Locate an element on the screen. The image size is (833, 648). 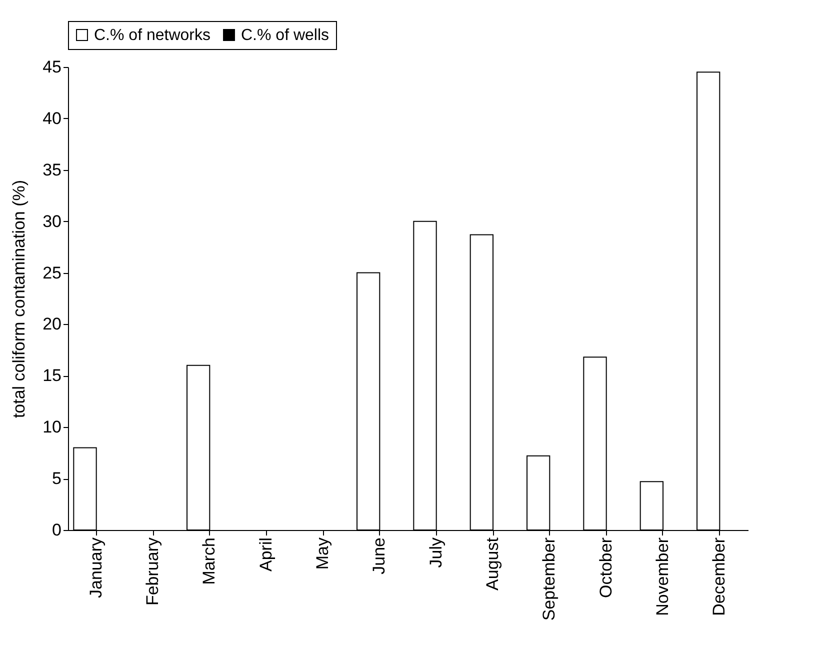
x-tick-label: March is located at coordinates (209, 561).